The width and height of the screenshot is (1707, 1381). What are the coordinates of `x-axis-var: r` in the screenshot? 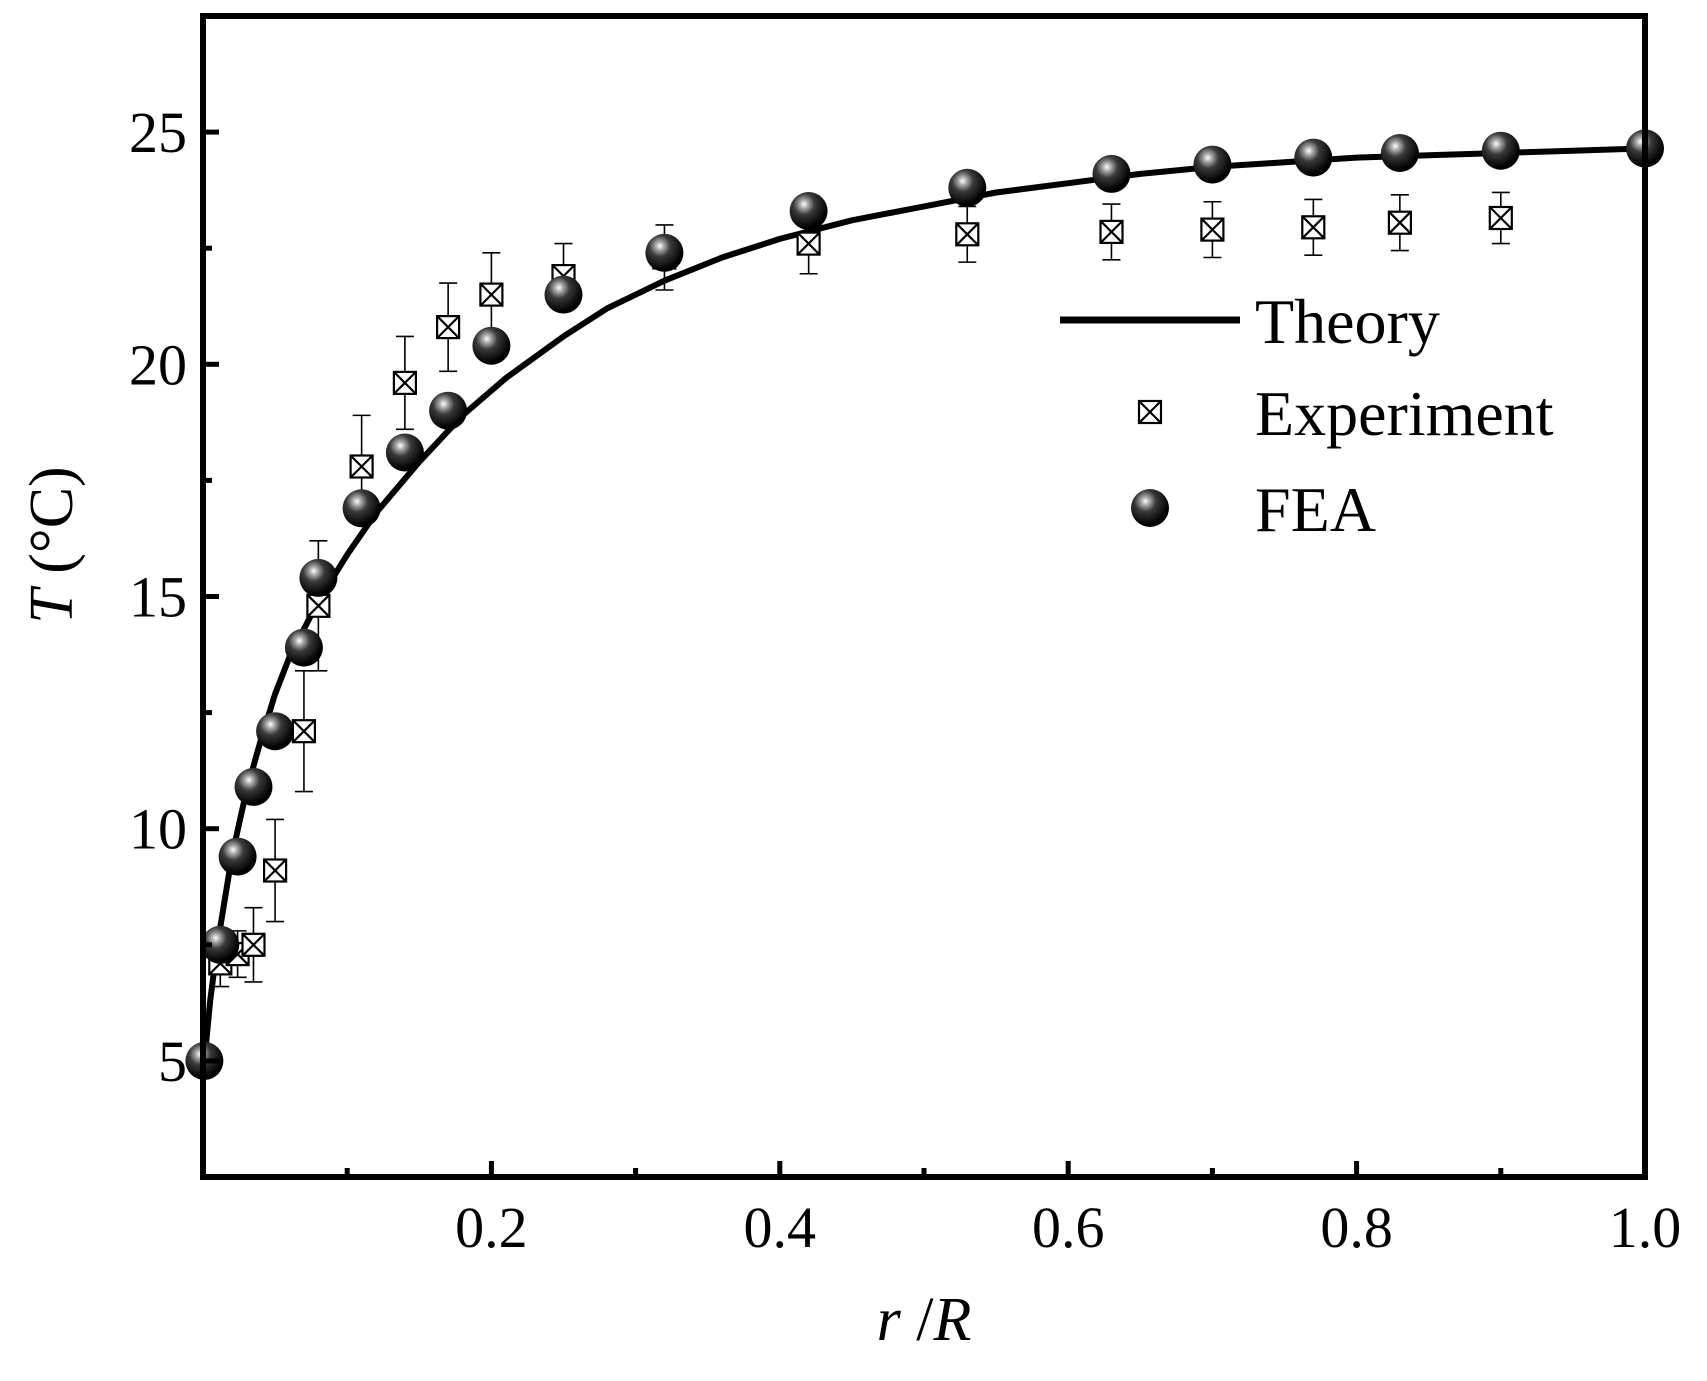 It's located at (889, 1320).